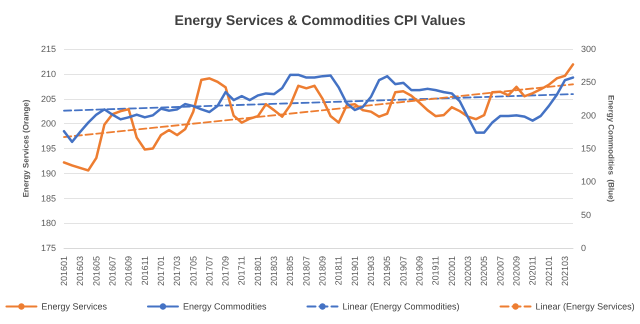  Describe the element at coordinates (193, 271) in the screenshot. I see `x-tick-label: 201705` at that location.